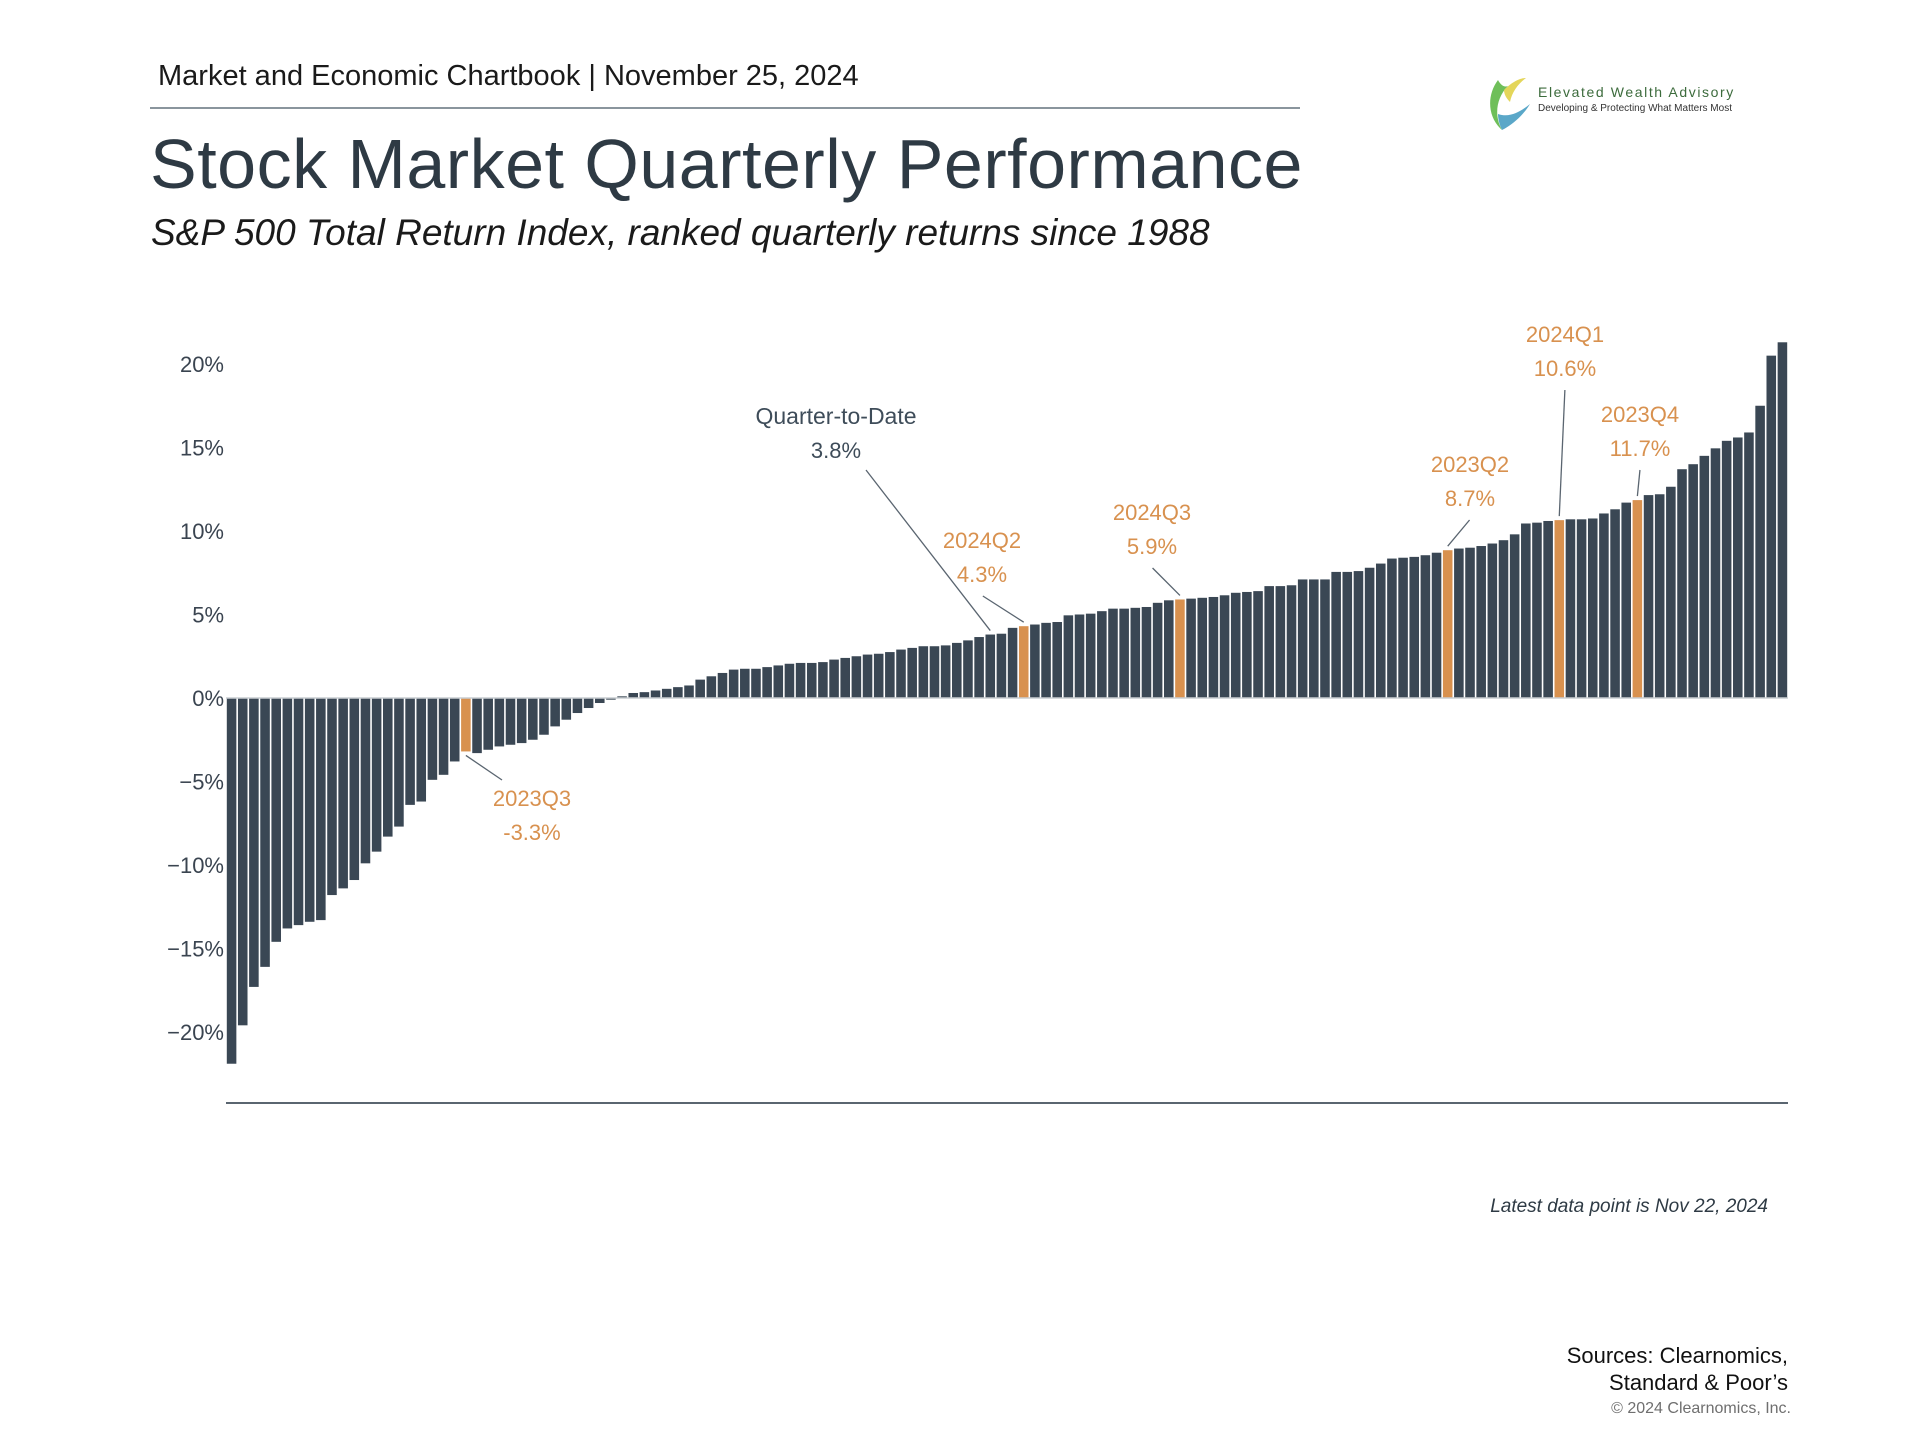 The height and width of the screenshot is (1440, 1920). I want to click on annotation-value: 8.7%, so click(1470, 498).